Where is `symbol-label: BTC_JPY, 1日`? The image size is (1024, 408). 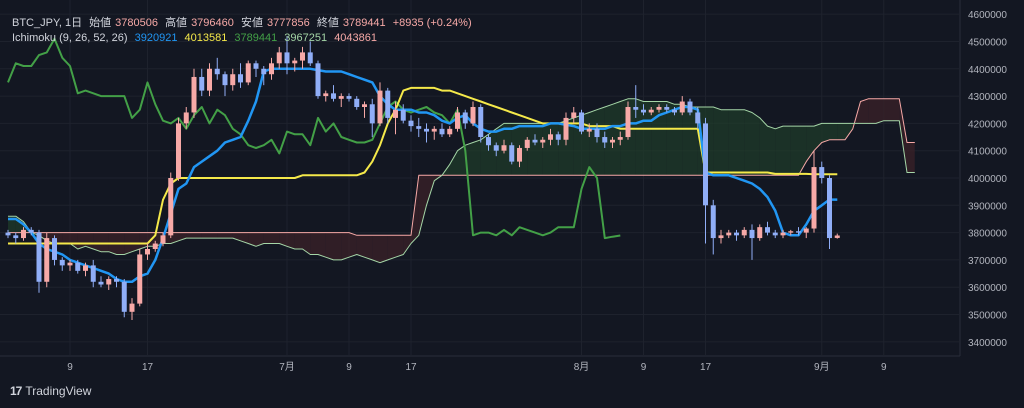 symbol-label: BTC_JPY, 1日 is located at coordinates (47, 23).